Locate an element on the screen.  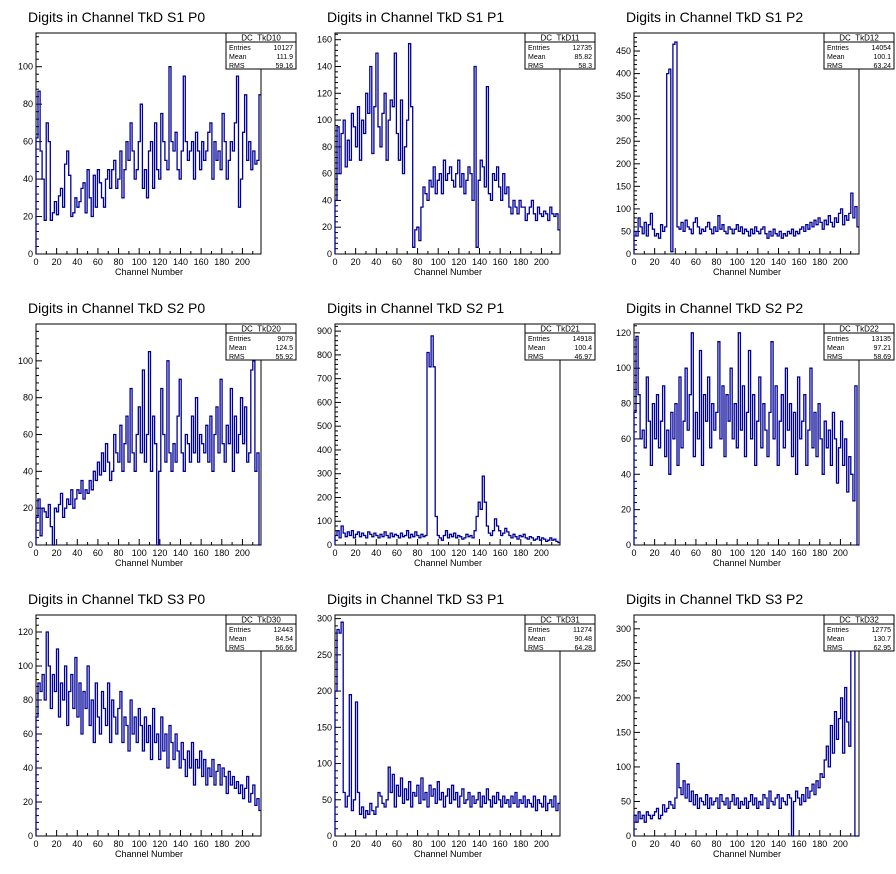
stats-value: 130.7 is located at coordinates (882, 639).